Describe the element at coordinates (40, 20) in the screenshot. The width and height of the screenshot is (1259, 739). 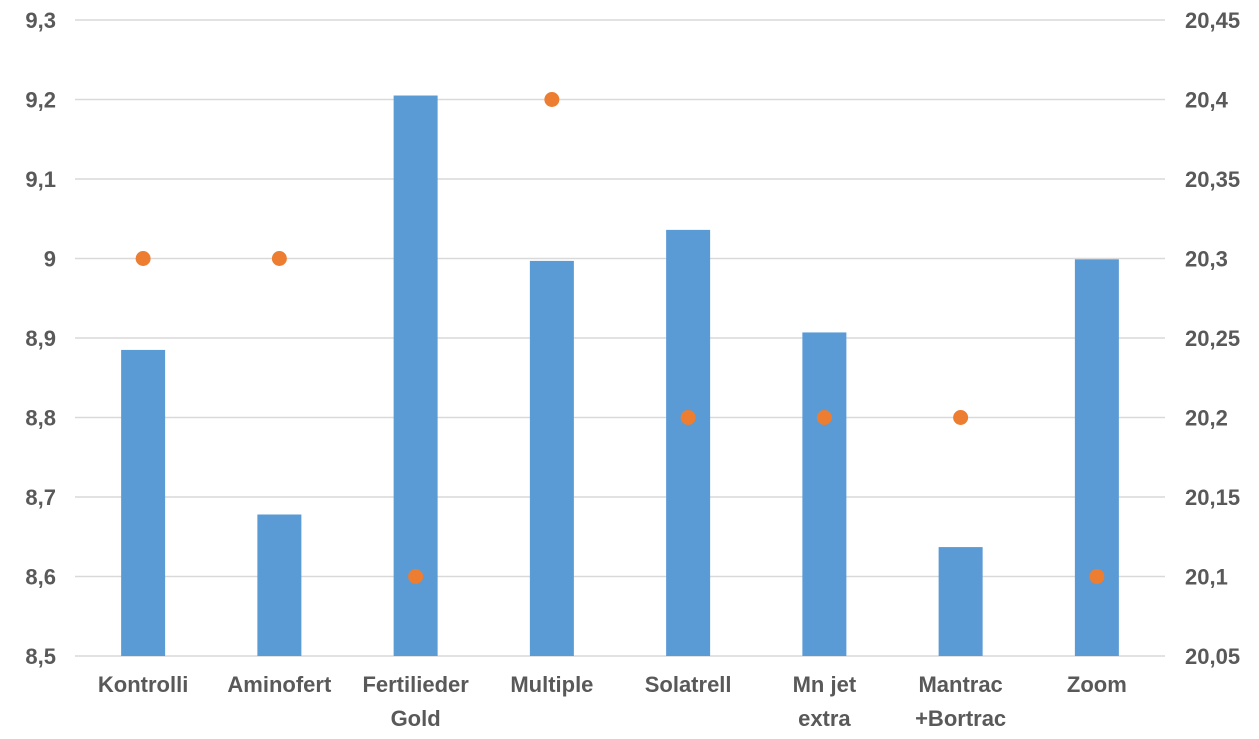
I see `left-tick-label: 9,3` at that location.